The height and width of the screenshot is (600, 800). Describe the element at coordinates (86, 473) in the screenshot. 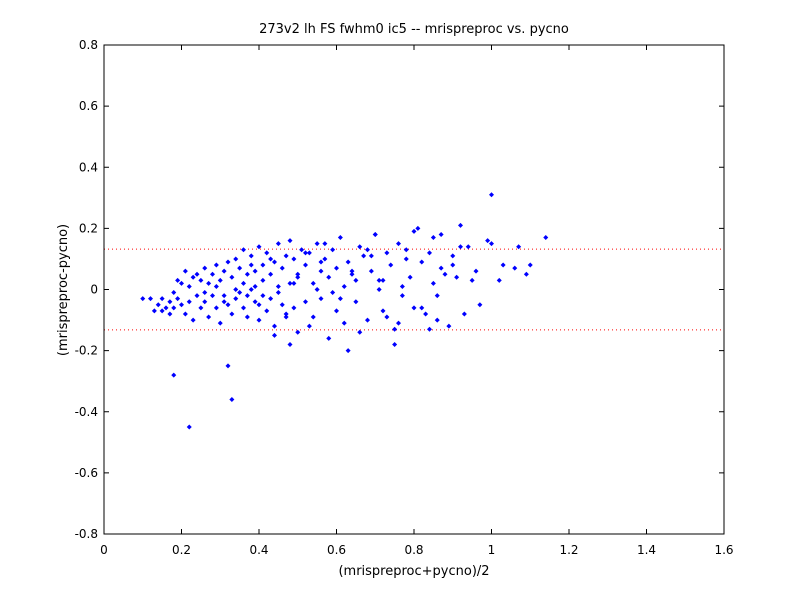

I see `y-tick-label: -0.6` at that location.